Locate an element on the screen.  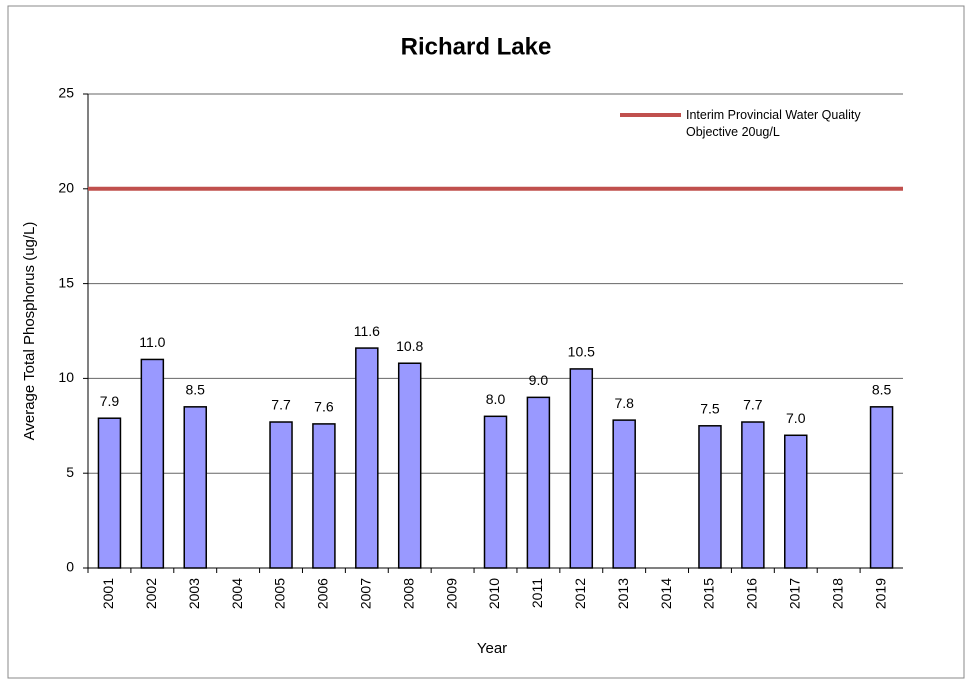
data-label: 9.0 is located at coordinates (539, 380).